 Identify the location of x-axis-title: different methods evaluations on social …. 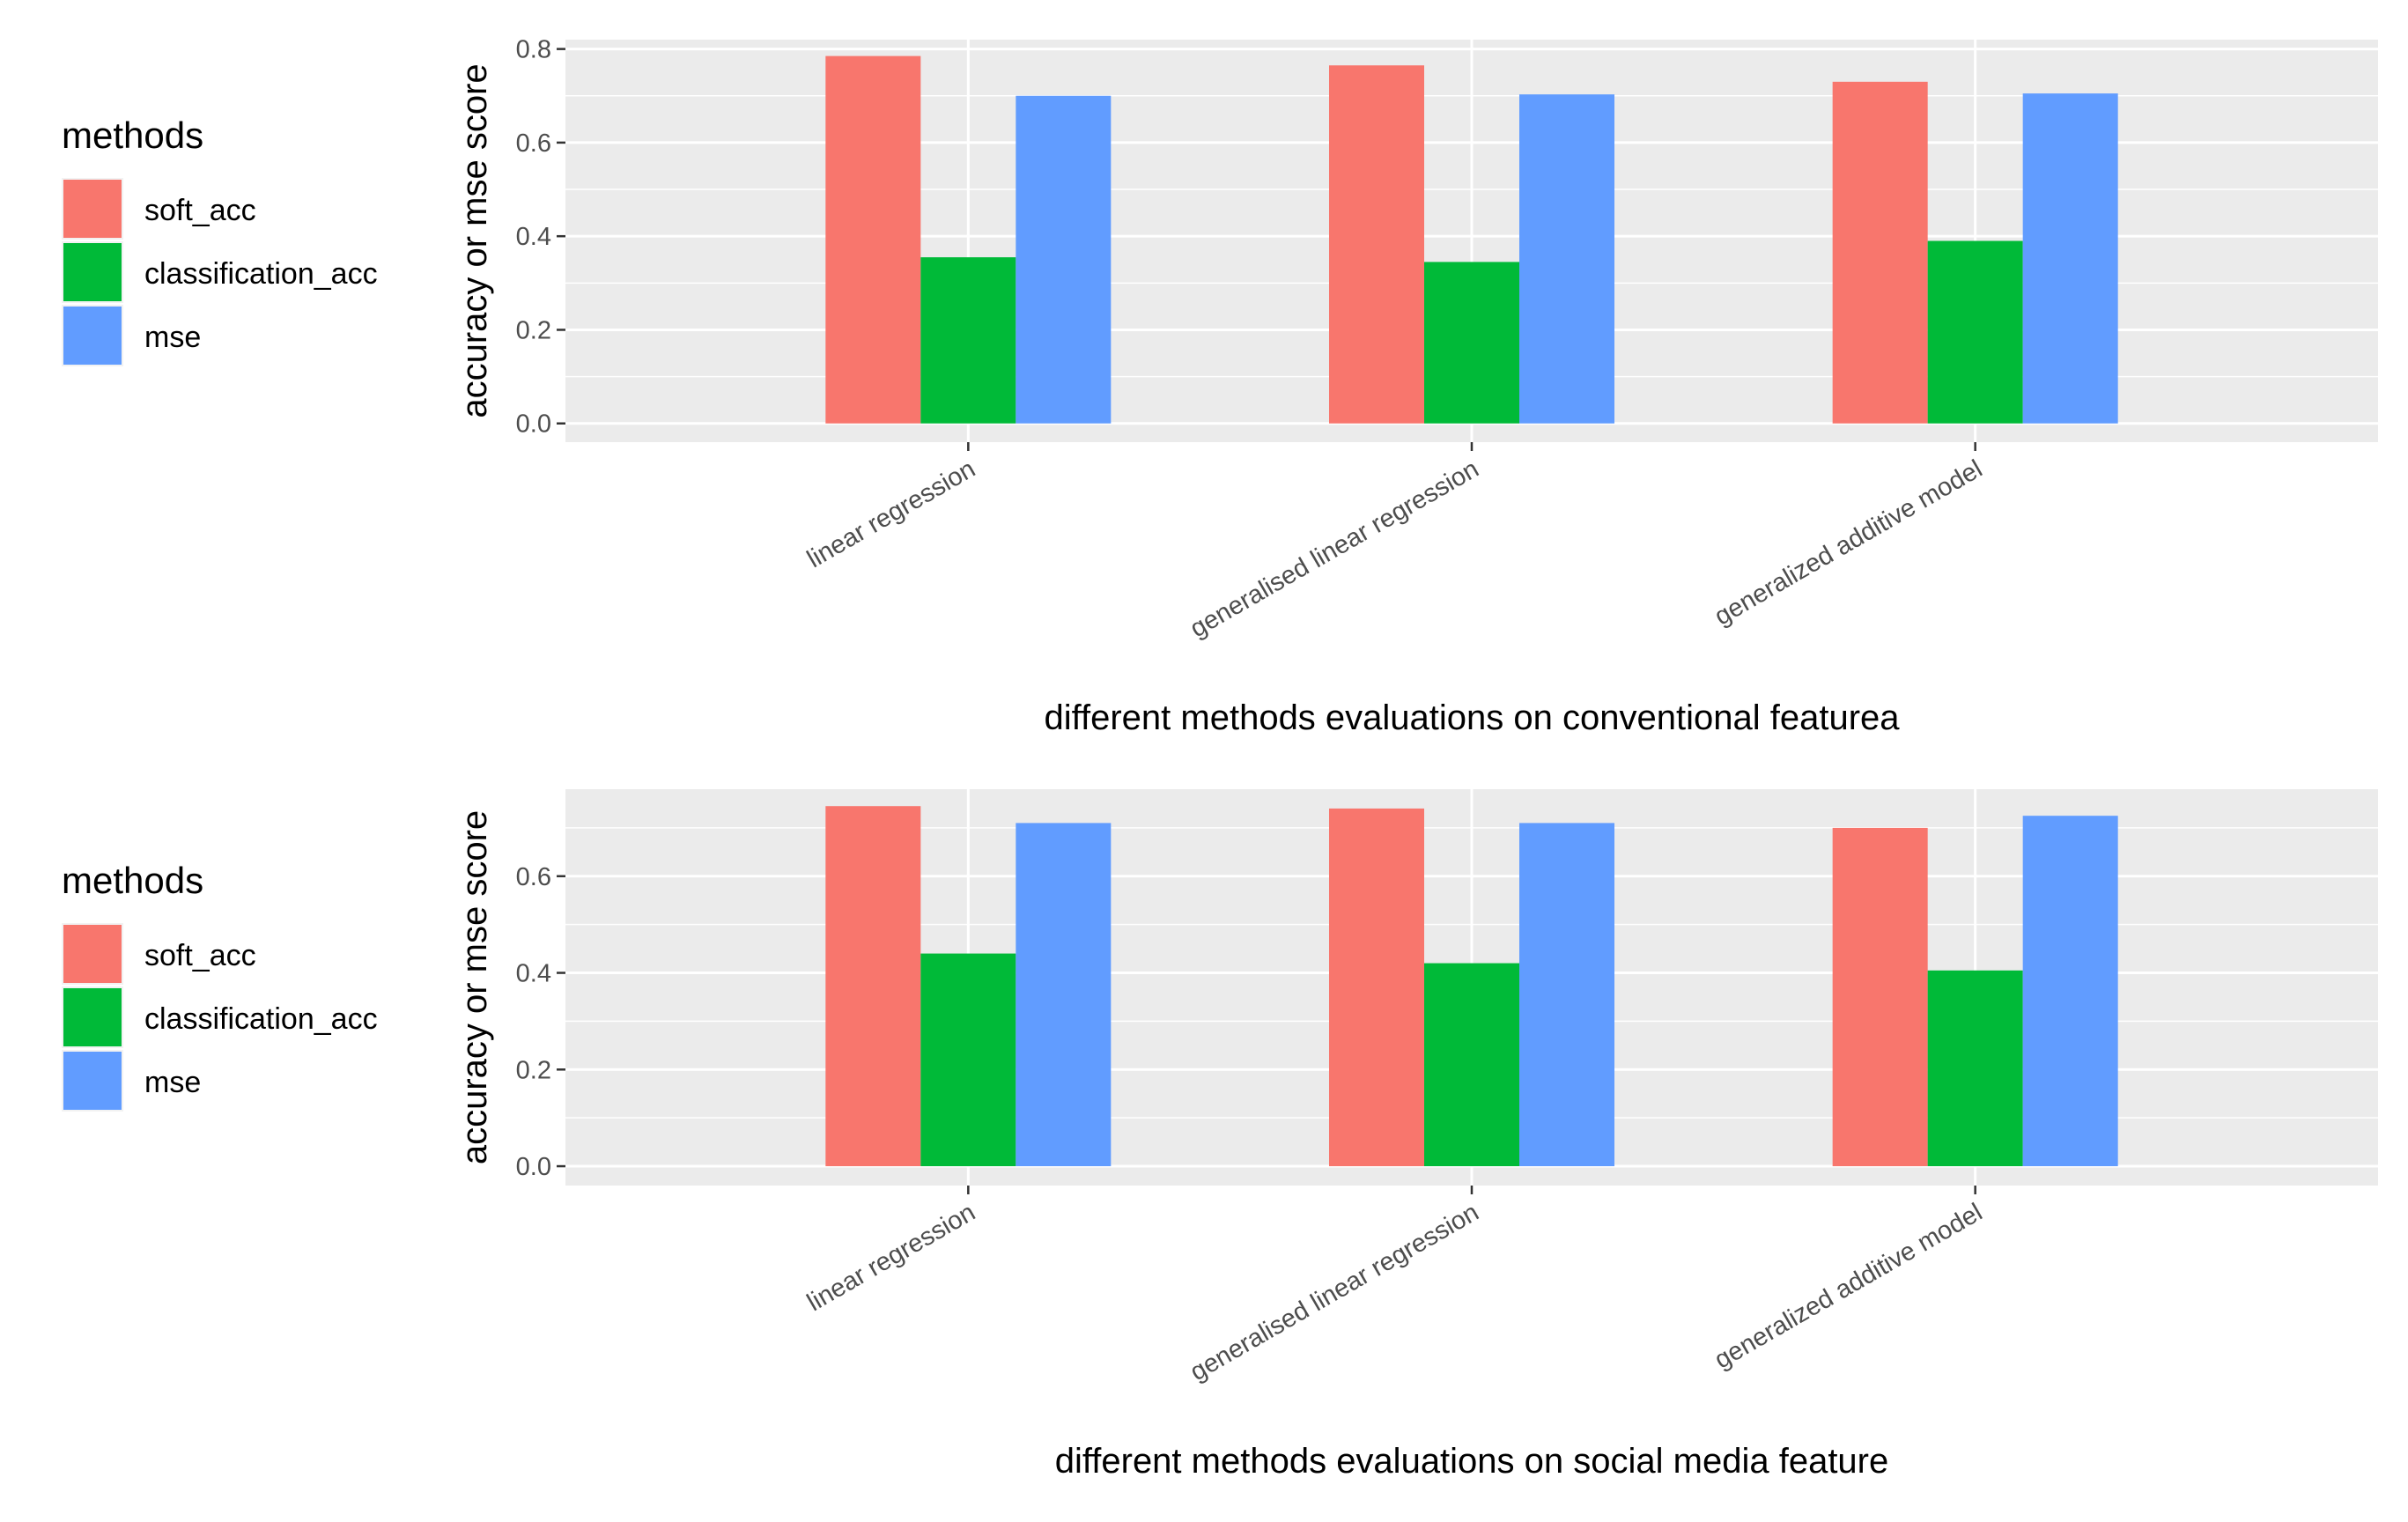
(1472, 1462).